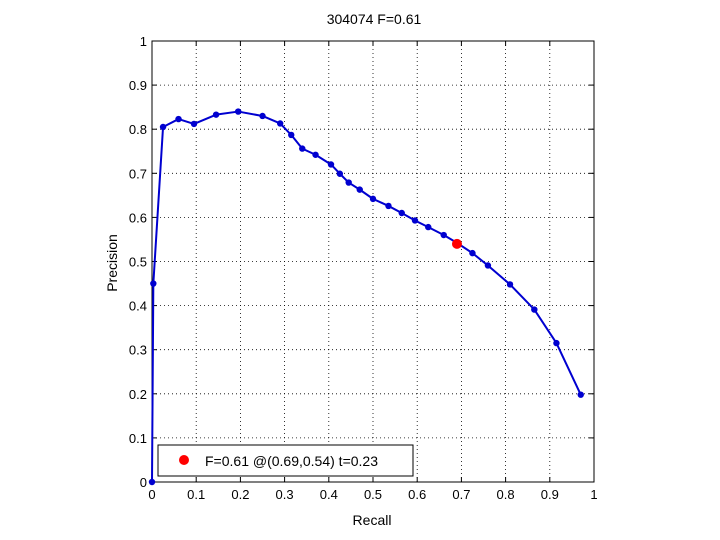 Image resolution: width=720 pixels, height=540 pixels. What do you see at coordinates (196, 494) in the screenshot?
I see `x-tick-label: 0.1` at bounding box center [196, 494].